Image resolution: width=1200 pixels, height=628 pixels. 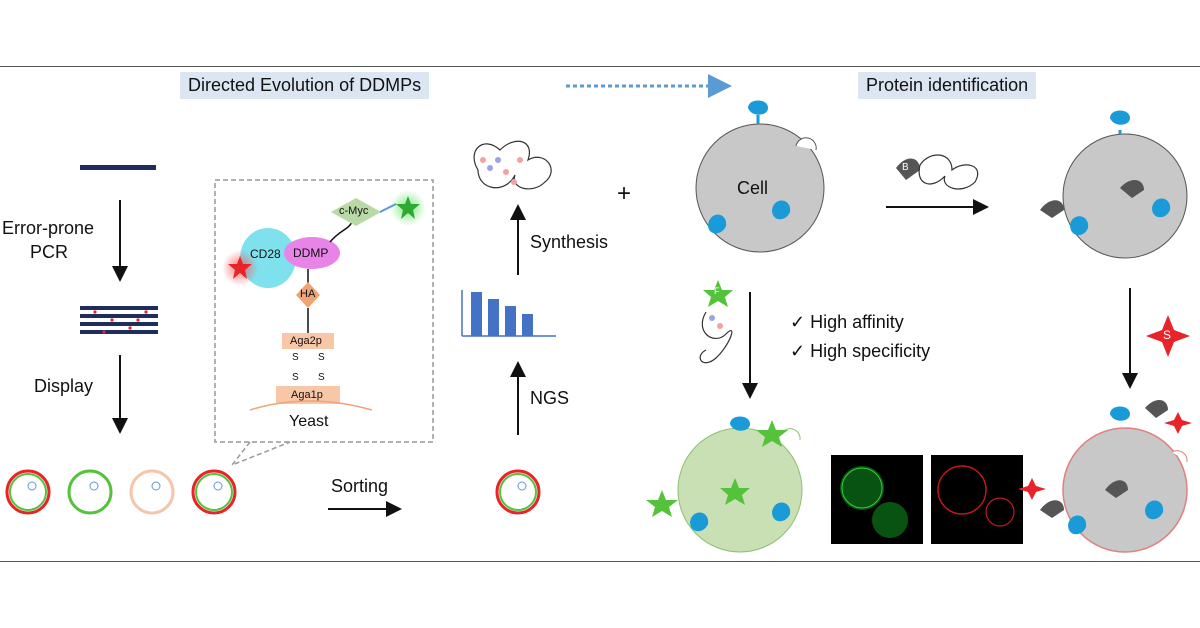 I want to click on red-labeled-cell, so click(x=1105, y=476).